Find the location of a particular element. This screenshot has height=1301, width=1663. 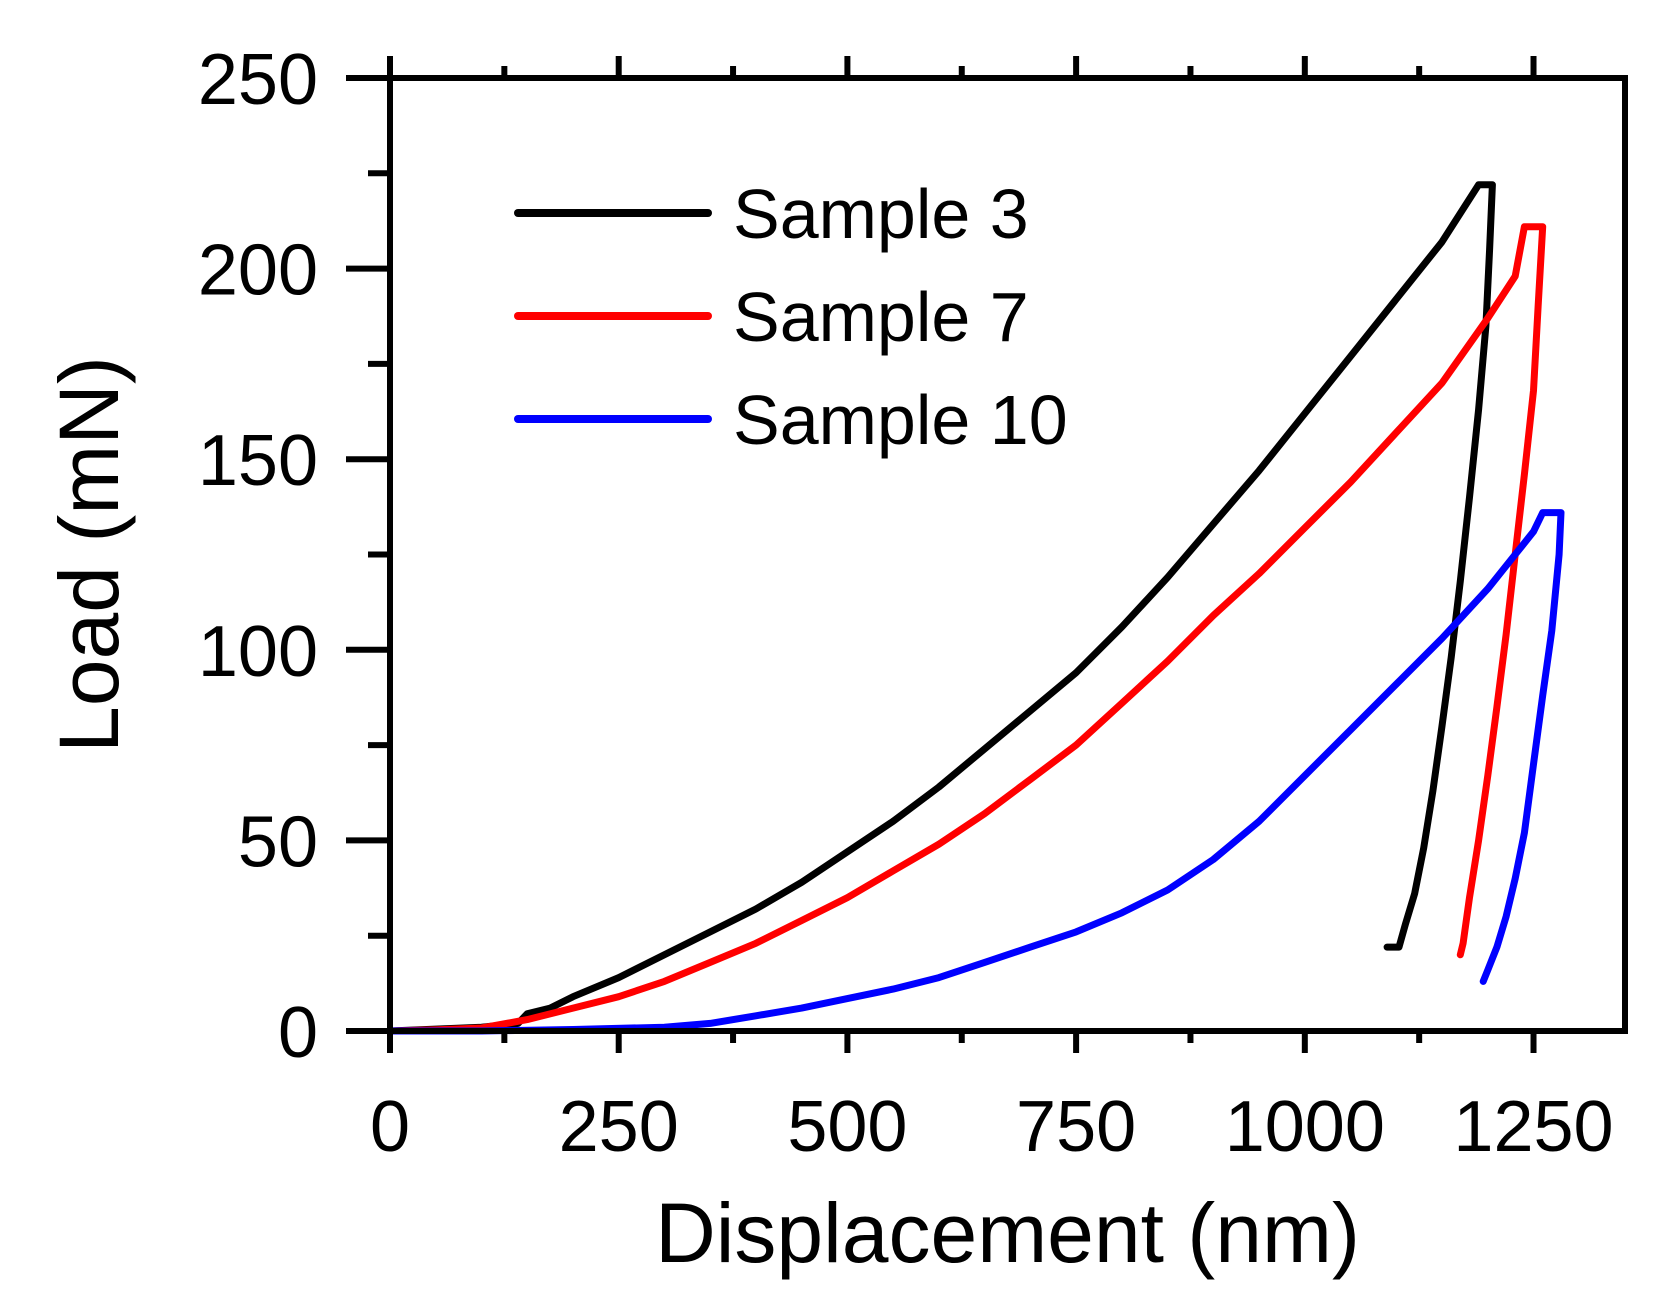

y-tick-label: 0 is located at coordinates (298, 1033).